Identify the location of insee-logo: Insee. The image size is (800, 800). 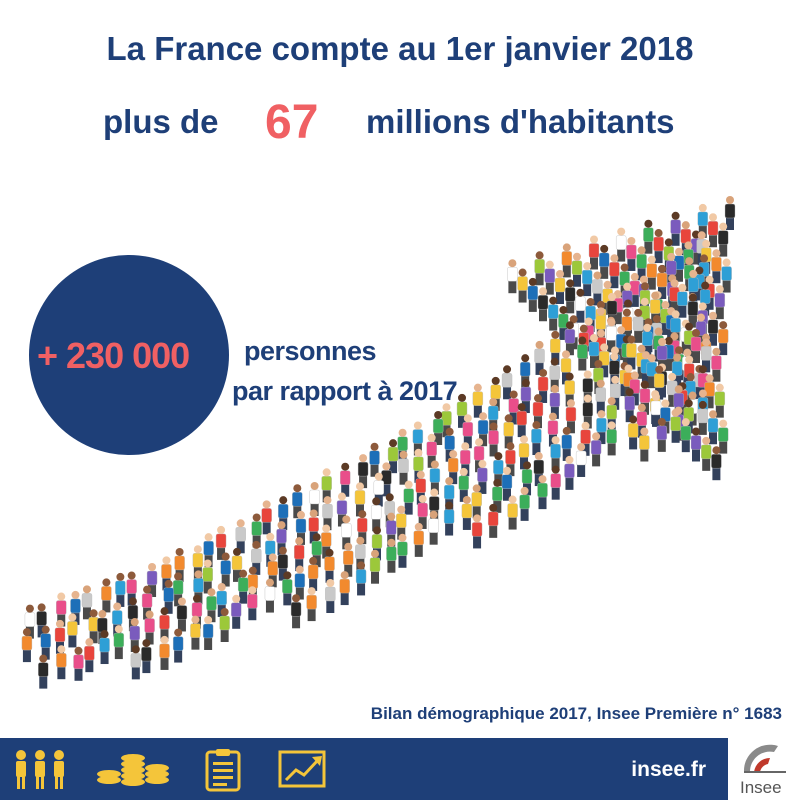
(765, 769).